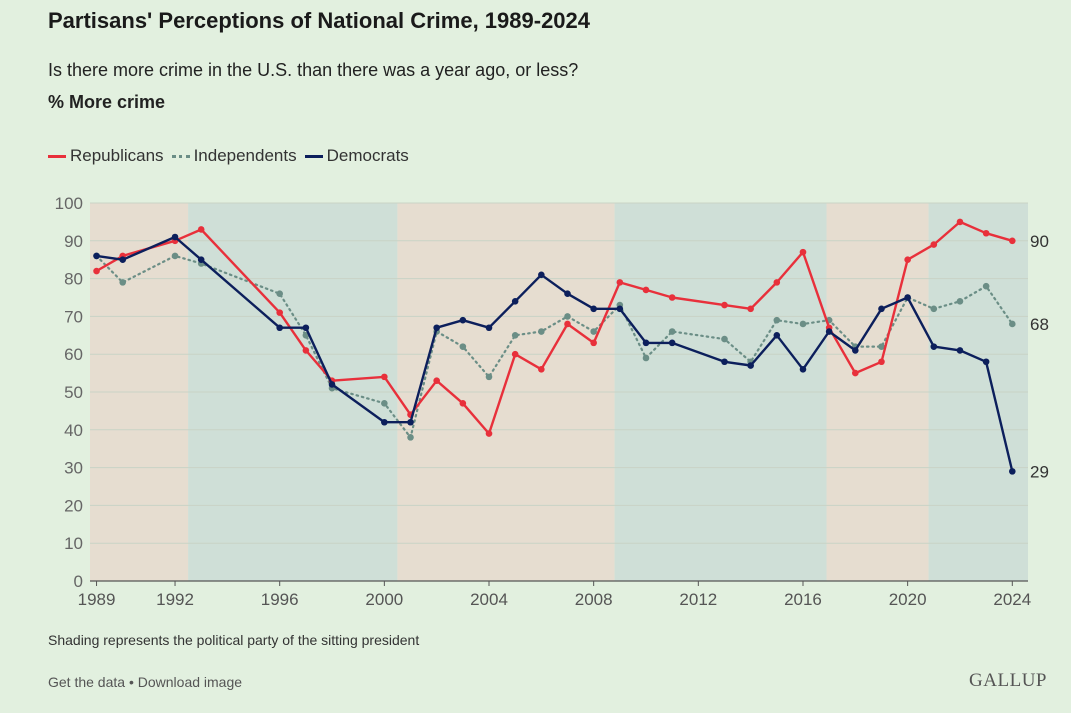  What do you see at coordinates (907, 259) in the screenshot?
I see `point-republicans-2020` at bounding box center [907, 259].